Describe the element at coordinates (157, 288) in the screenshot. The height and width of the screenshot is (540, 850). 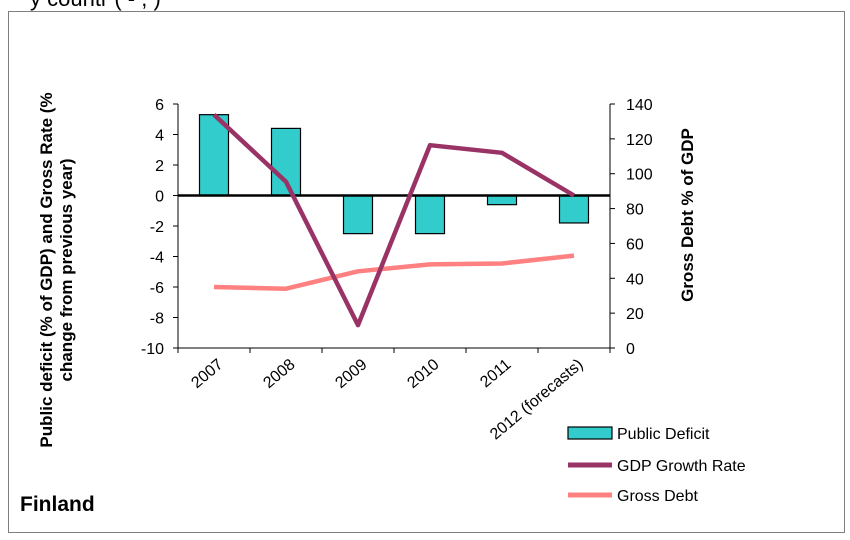
I see `left-axis-tick-label: -6` at that location.